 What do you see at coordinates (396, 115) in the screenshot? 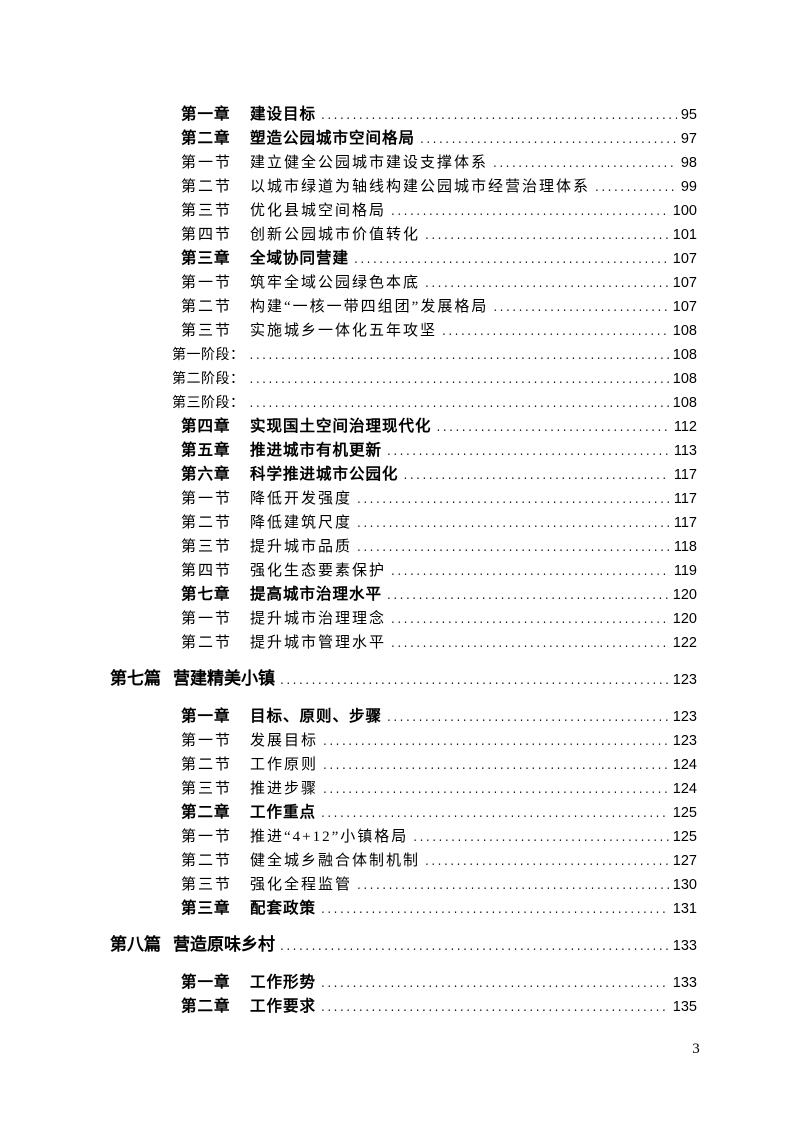
I see `toc-entry: 第一章 建设目标 95` at bounding box center [396, 115].